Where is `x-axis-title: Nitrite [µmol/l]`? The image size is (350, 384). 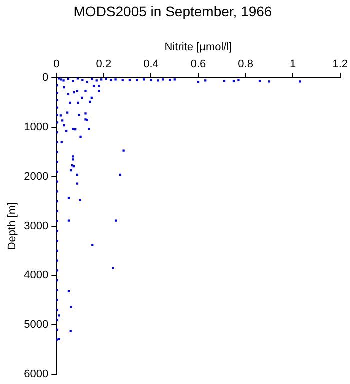
x-axis-title: Nitrite [µmol/l] is located at coordinates (198, 47).